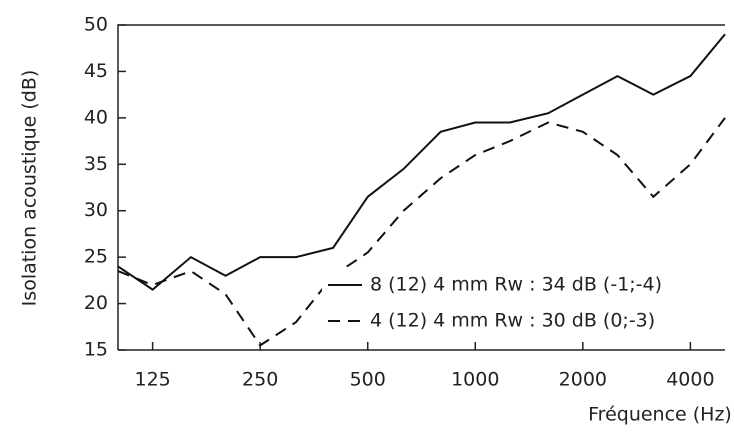 This screenshot has height=441, width=734. Describe the element at coordinates (96, 25) in the screenshot. I see `y-tick-label: 50` at that location.